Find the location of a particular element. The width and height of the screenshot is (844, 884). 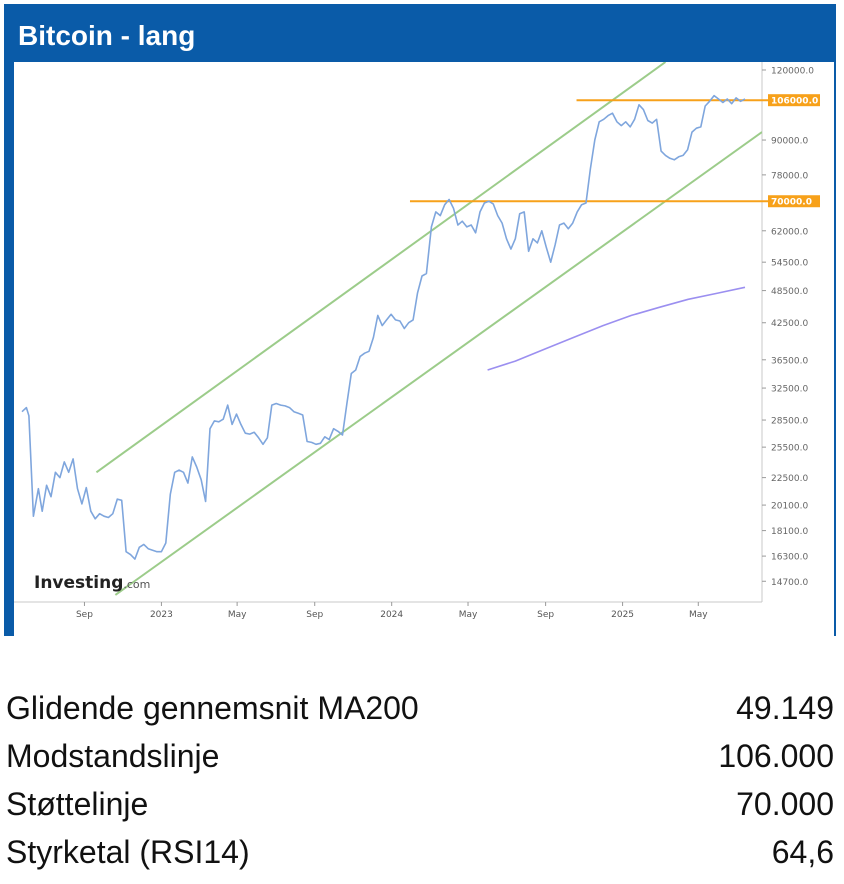

y-tick-label: 25500.0 is located at coordinates (789, 449).